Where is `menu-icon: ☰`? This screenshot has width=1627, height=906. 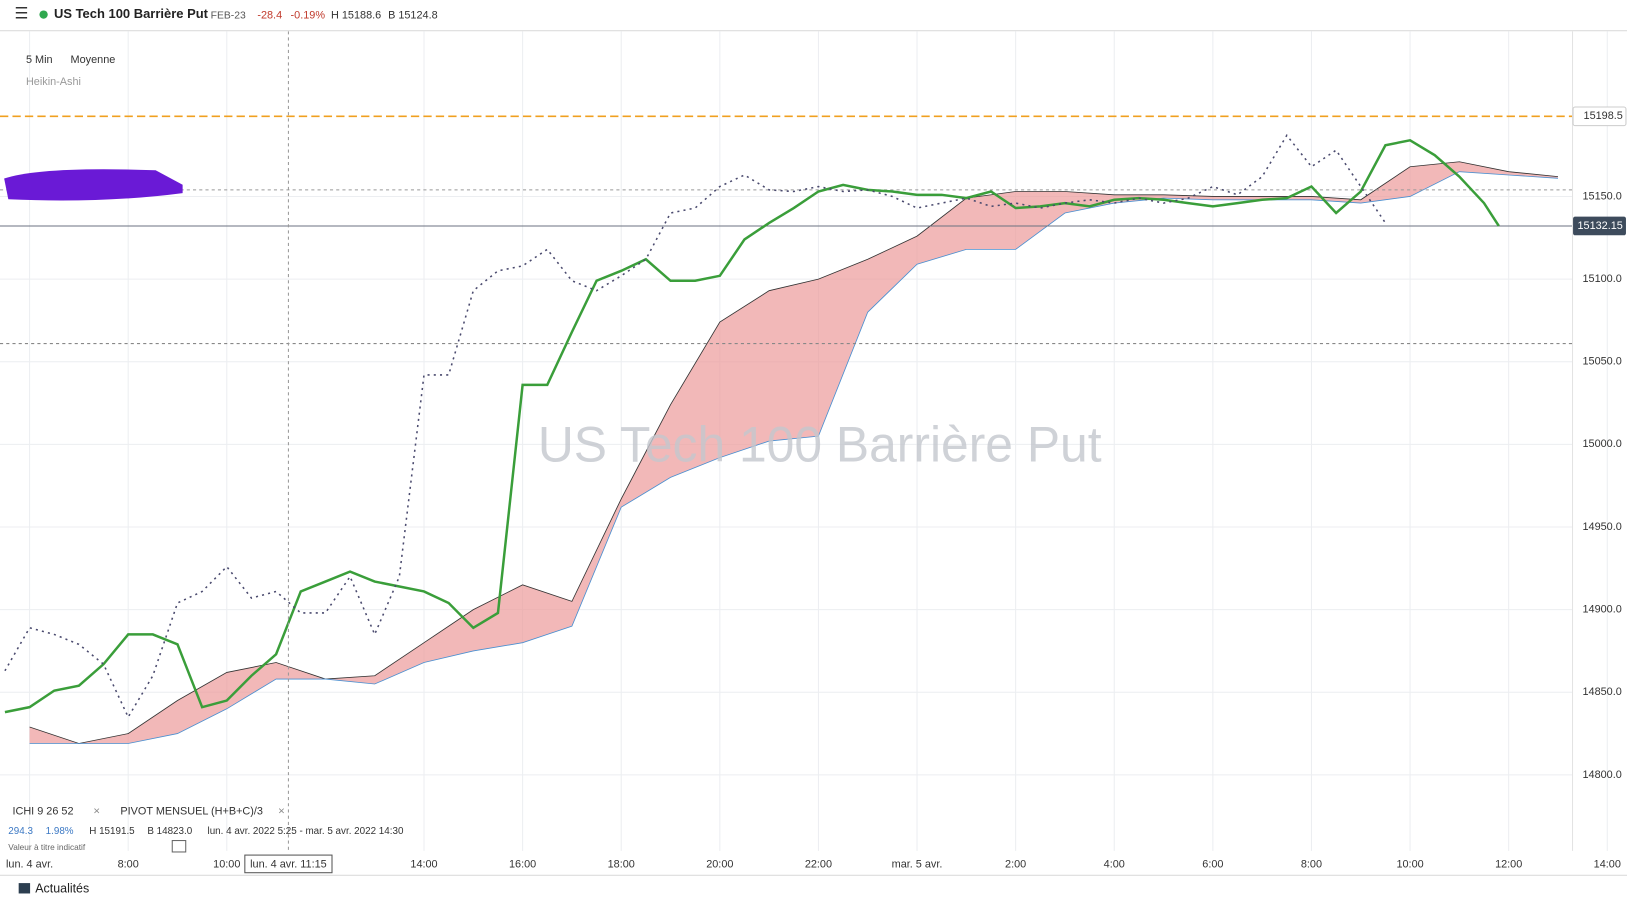 menu-icon: ☰ is located at coordinates (22, 14).